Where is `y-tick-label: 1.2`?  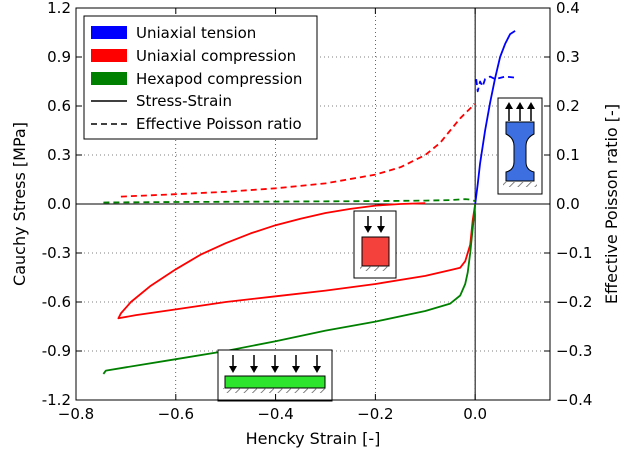
y-tick-label: 1.2 is located at coordinates (59, 8).